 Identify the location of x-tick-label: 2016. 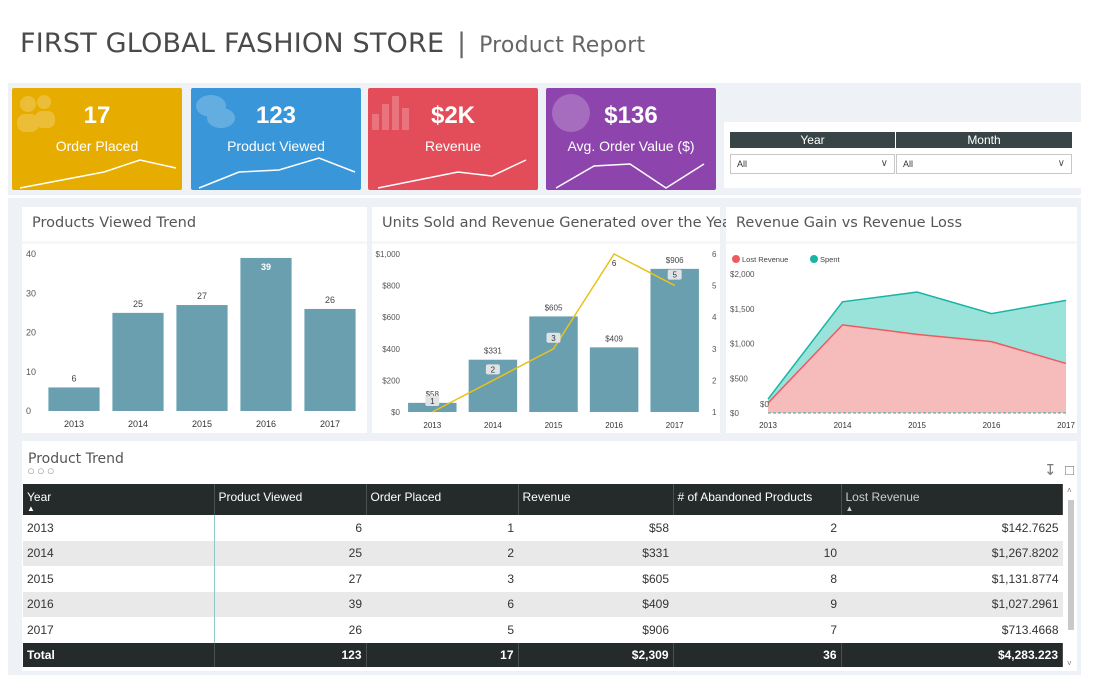
(614, 425).